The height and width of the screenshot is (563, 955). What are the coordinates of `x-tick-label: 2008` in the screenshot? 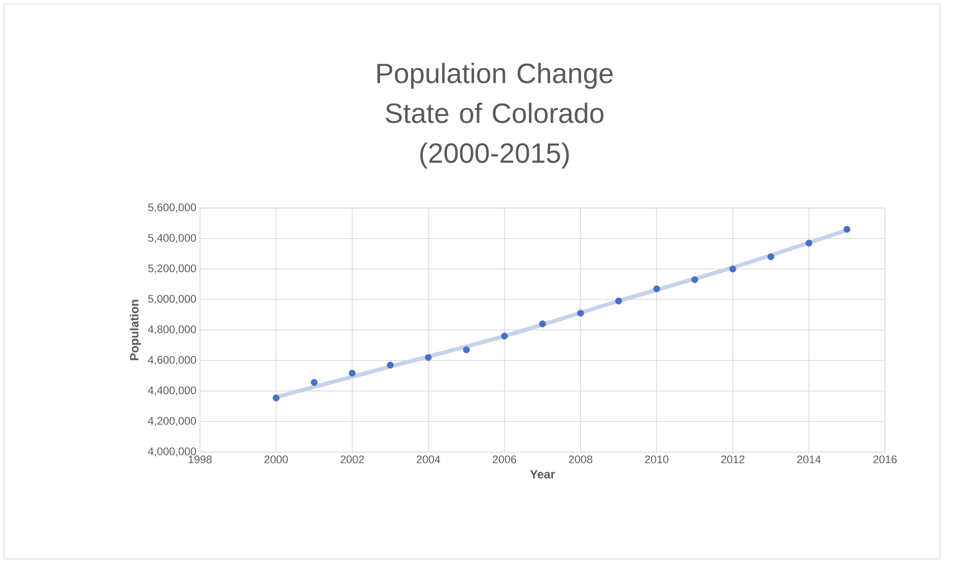 It's located at (580, 460).